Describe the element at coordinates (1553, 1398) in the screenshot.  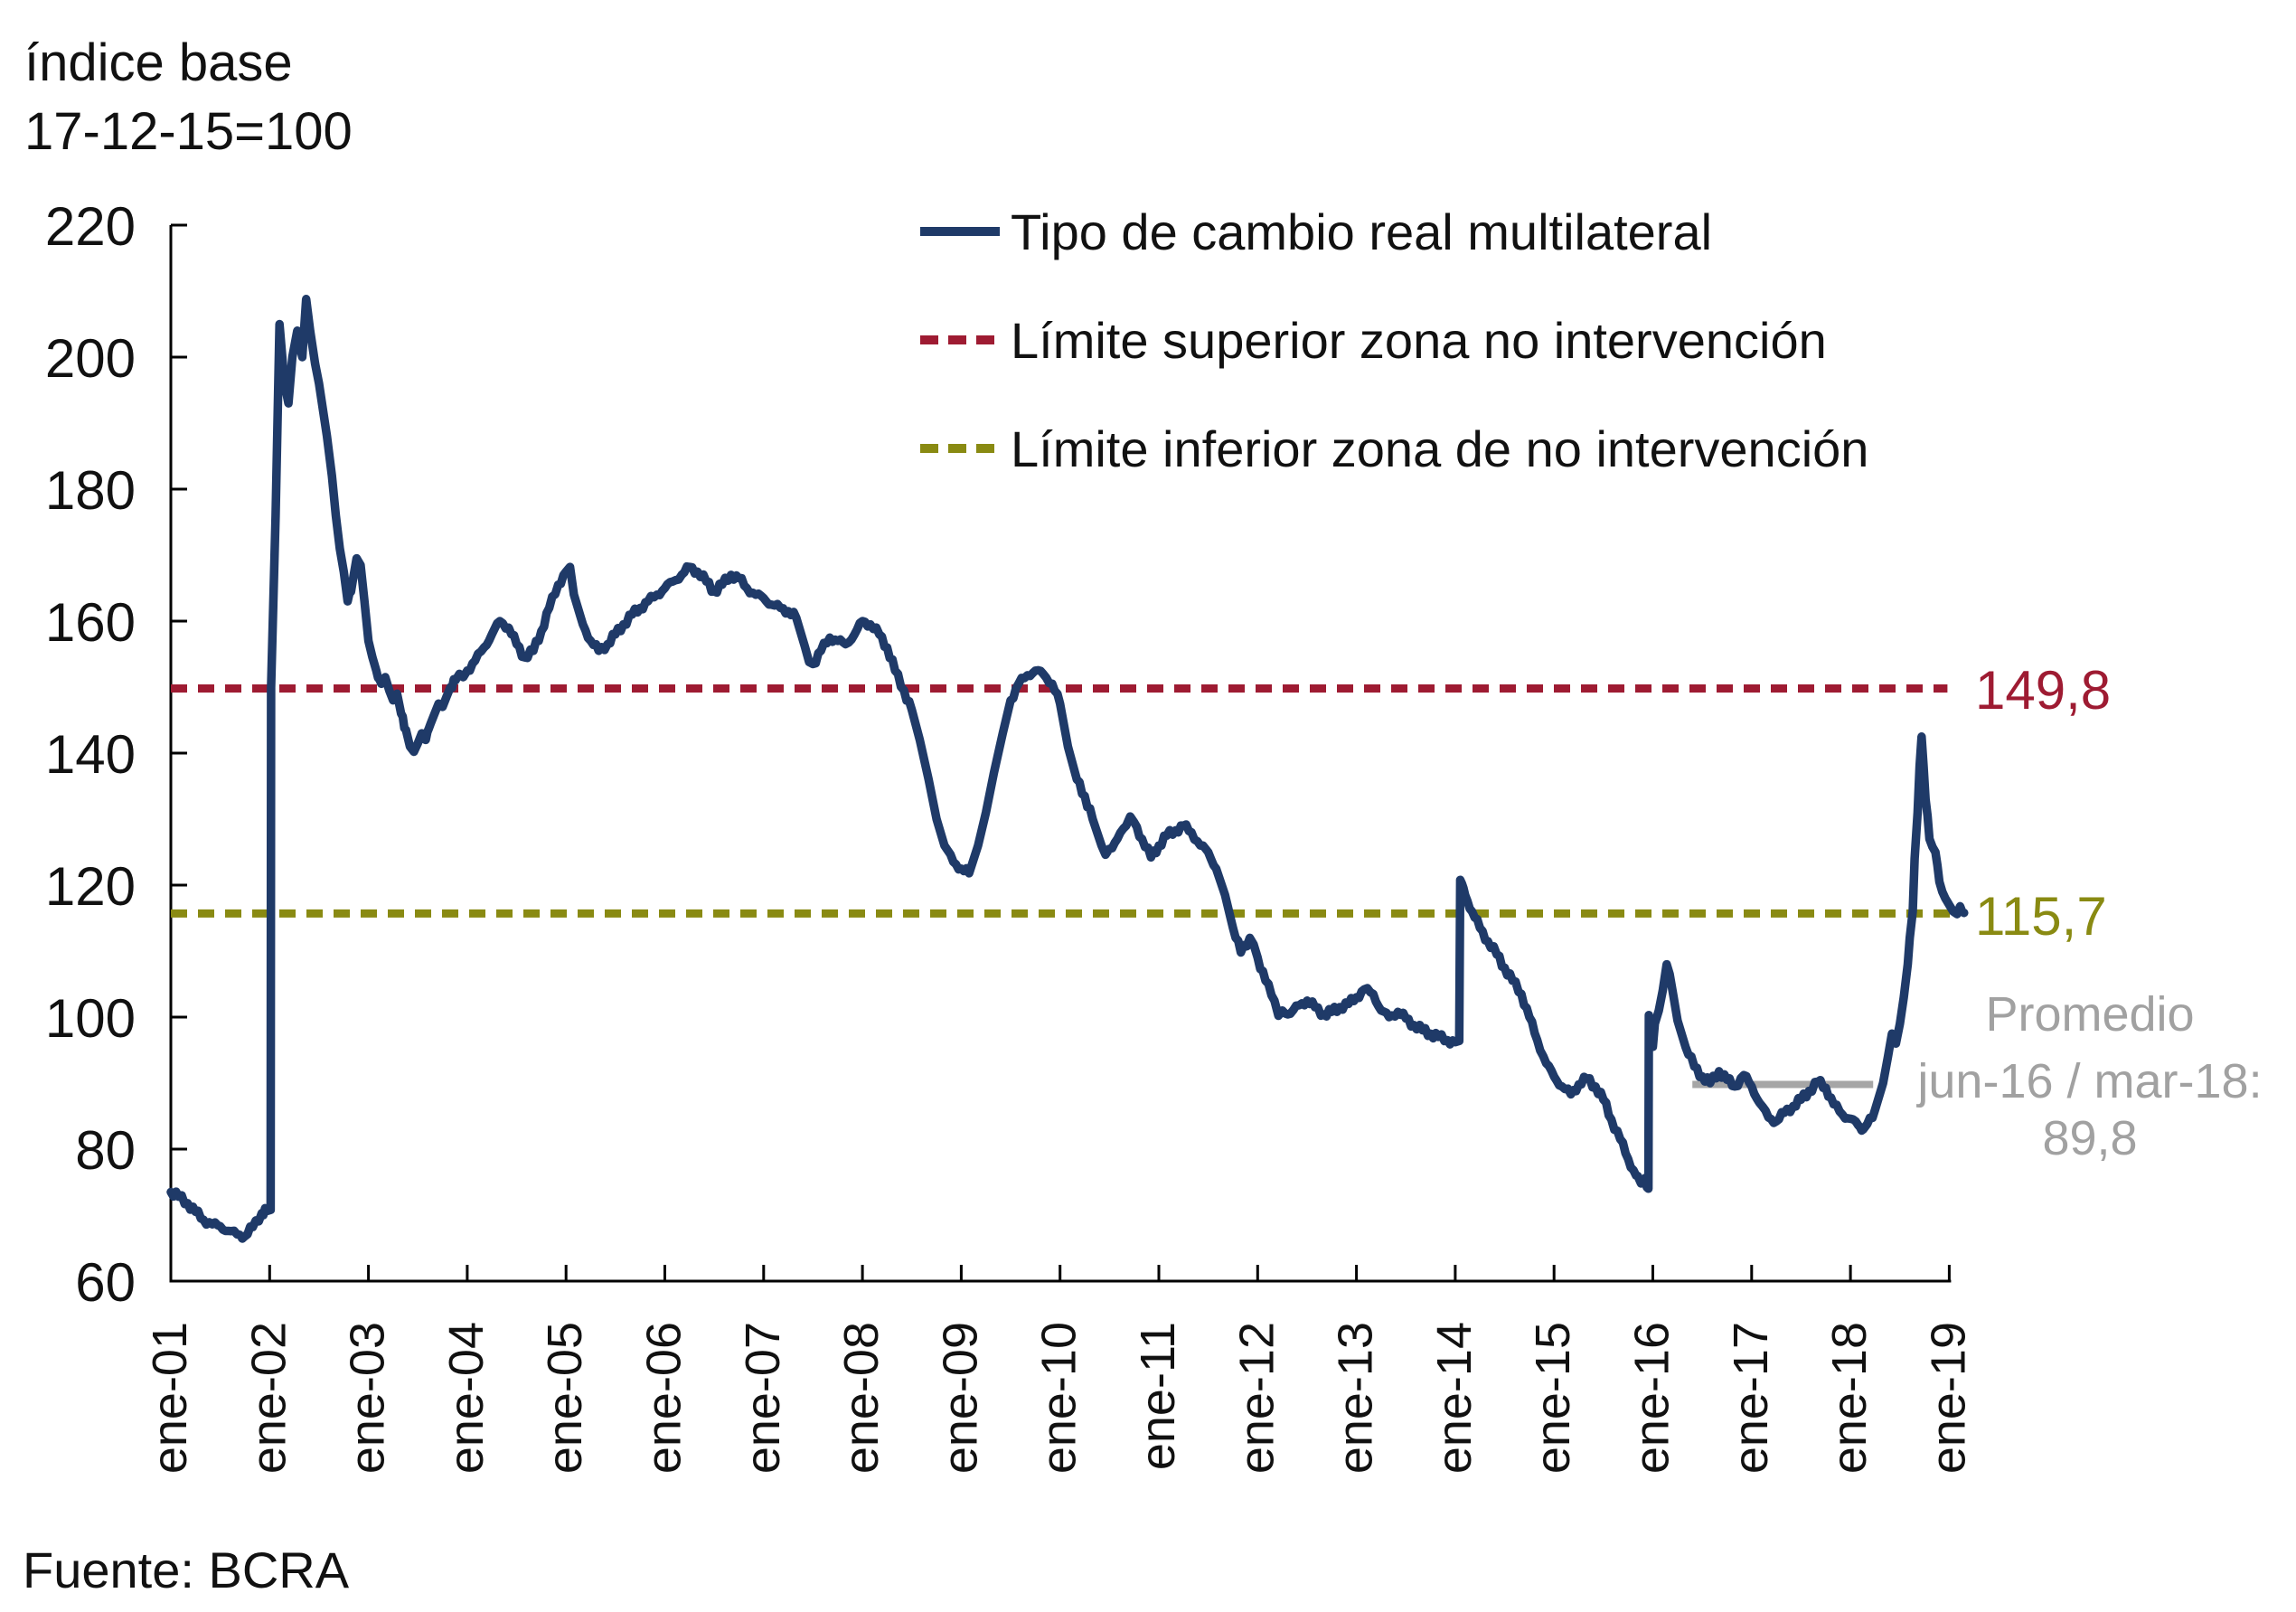
I see `x-tick-label: ene-15` at that location.